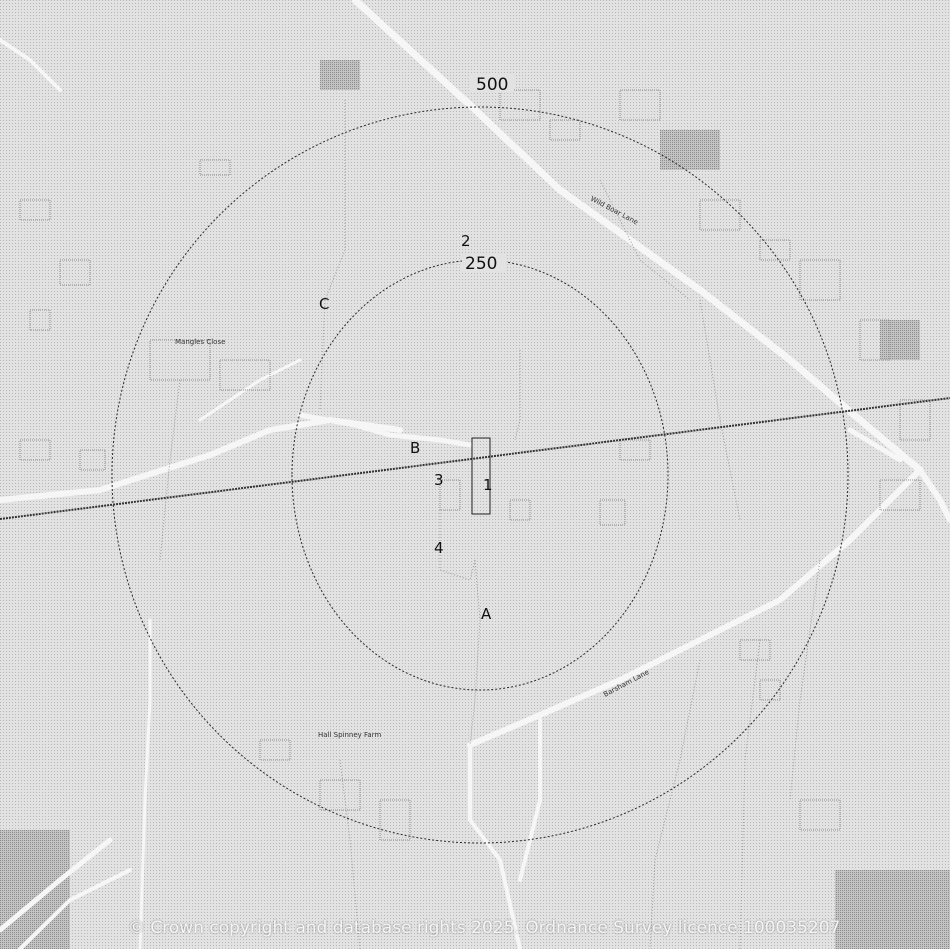  What do you see at coordinates (439, 480) in the screenshot?
I see `point-label-3: 3` at bounding box center [439, 480].